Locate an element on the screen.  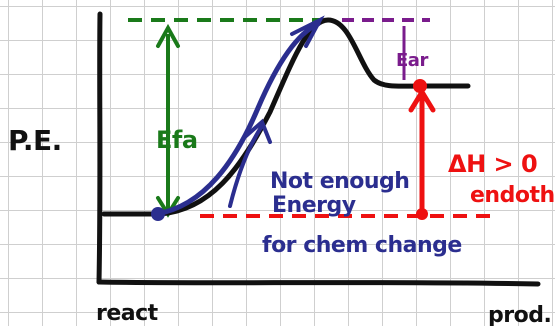
y-axis-label: P.E. is located at coordinates (35, 140).